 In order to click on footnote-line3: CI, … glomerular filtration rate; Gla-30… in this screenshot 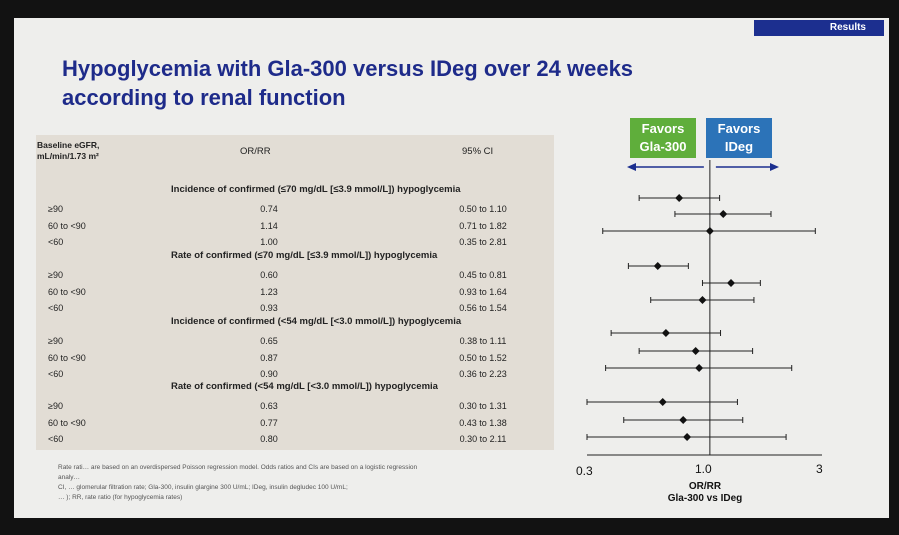, I will do `click(203, 487)`.